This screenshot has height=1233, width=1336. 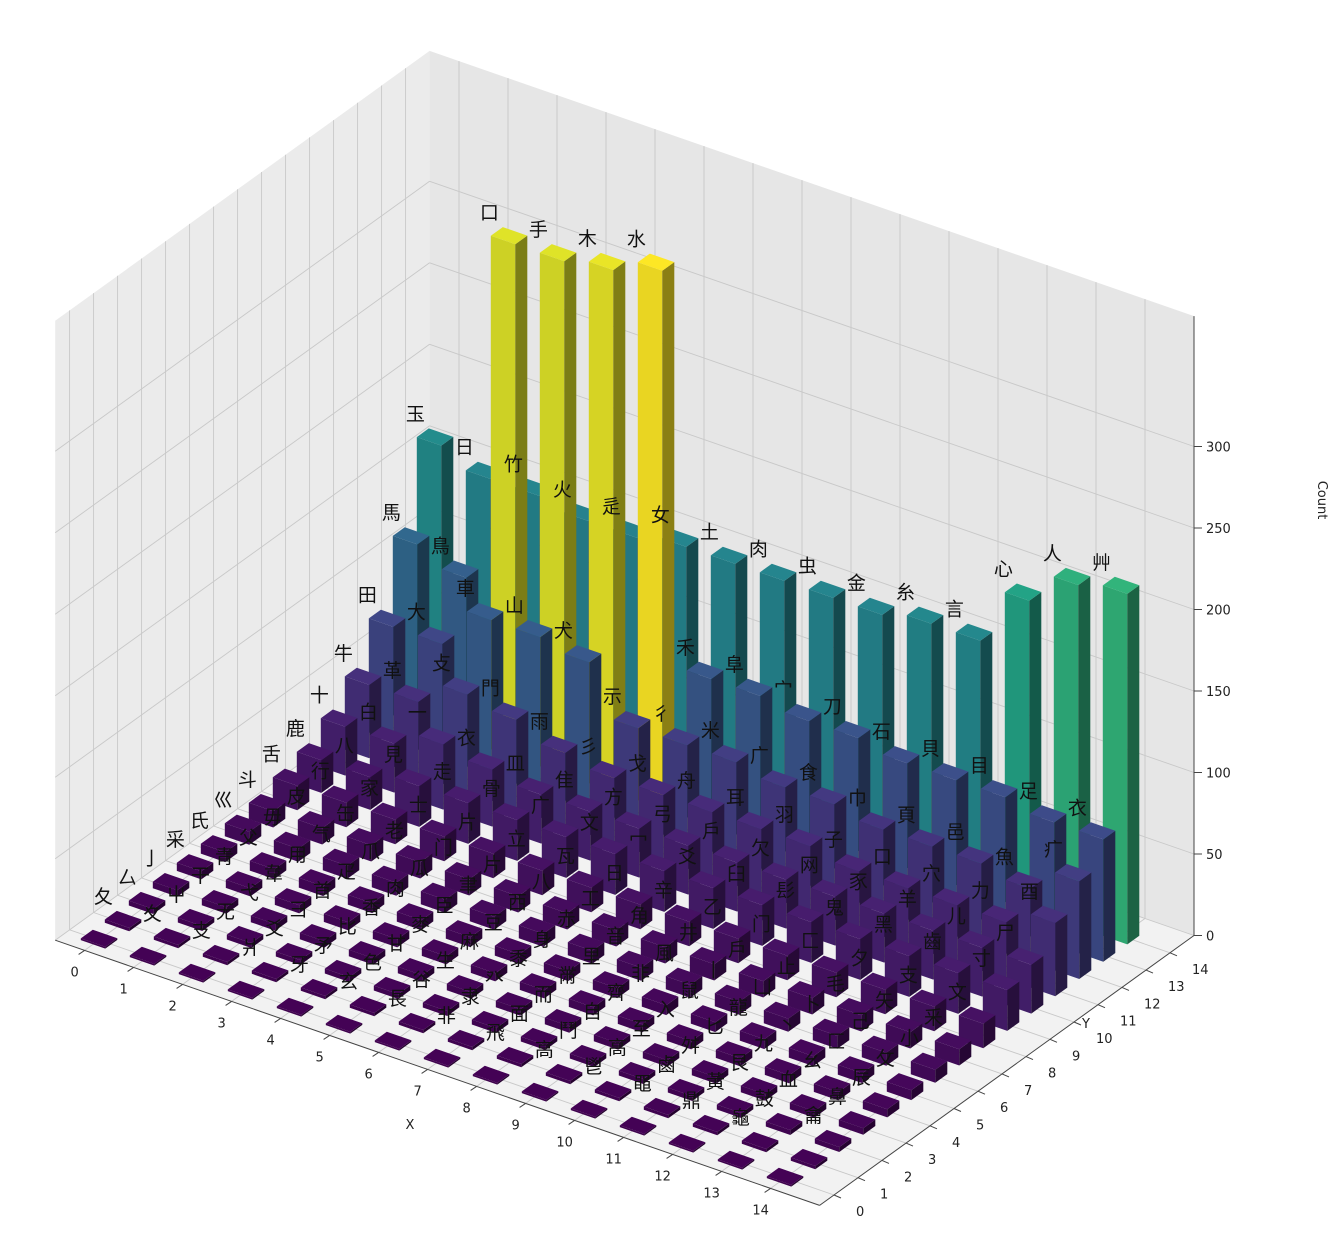 What do you see at coordinates (837, 1097) in the screenshot?
I see `bar-label: 鼻` at bounding box center [837, 1097].